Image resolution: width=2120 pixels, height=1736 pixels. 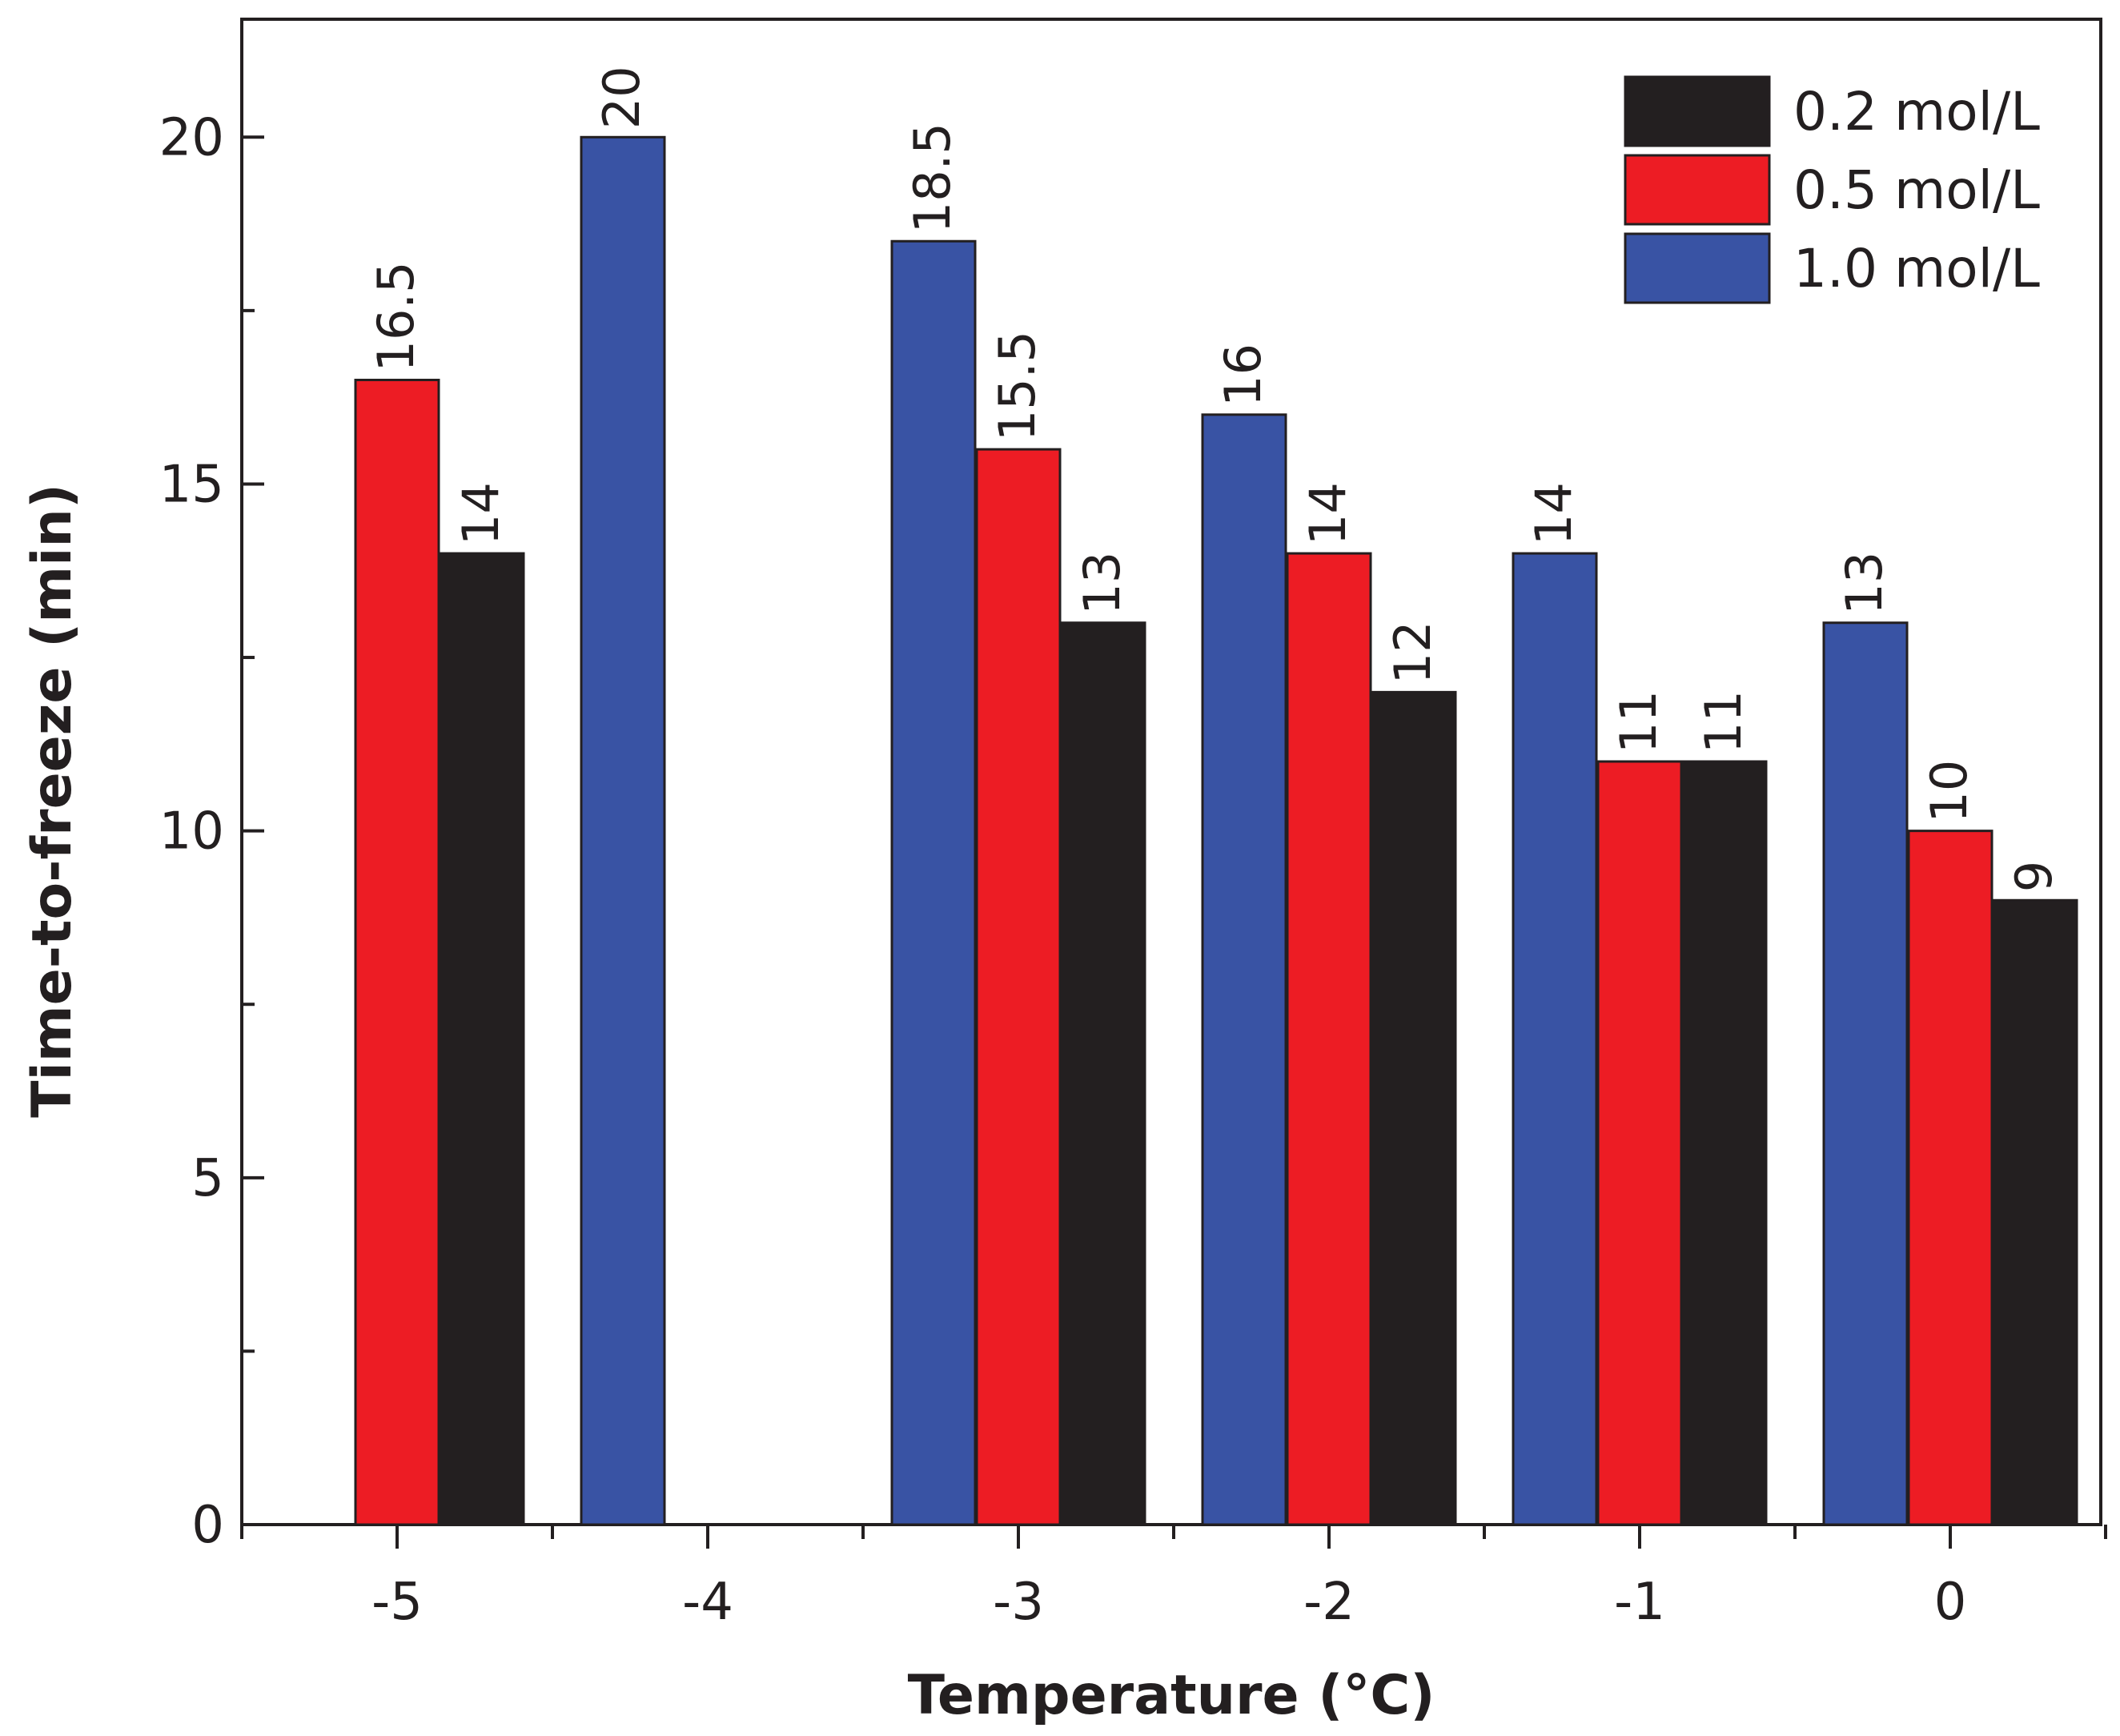 What do you see at coordinates (1329, 1602) in the screenshot?
I see `x-tick-label: -2` at bounding box center [1329, 1602].